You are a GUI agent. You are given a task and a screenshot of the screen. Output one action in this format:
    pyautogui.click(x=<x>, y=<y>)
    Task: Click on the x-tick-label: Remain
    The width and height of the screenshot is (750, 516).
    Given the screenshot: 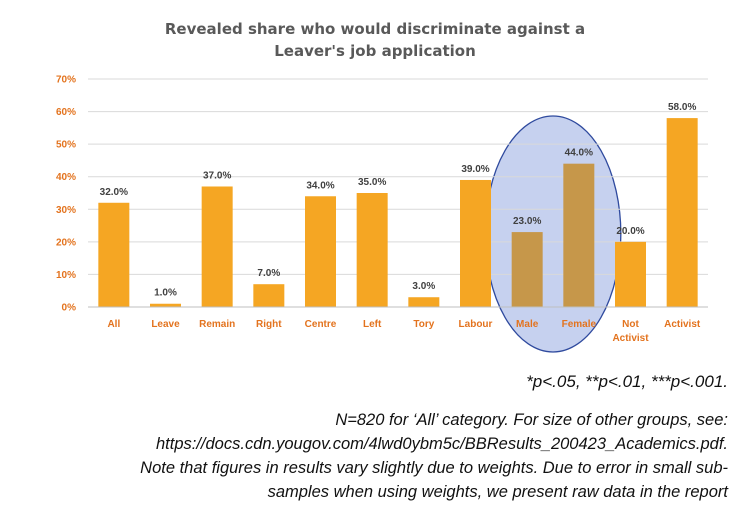 What is the action you would take?
    pyautogui.click(x=217, y=324)
    